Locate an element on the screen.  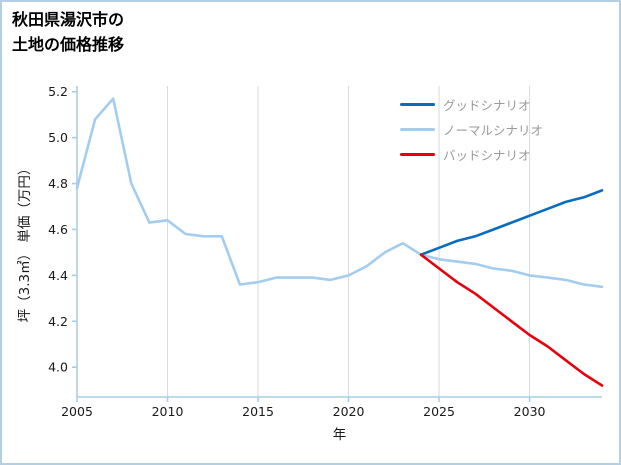
y-tick-label: 4.4 is located at coordinates (58, 275).